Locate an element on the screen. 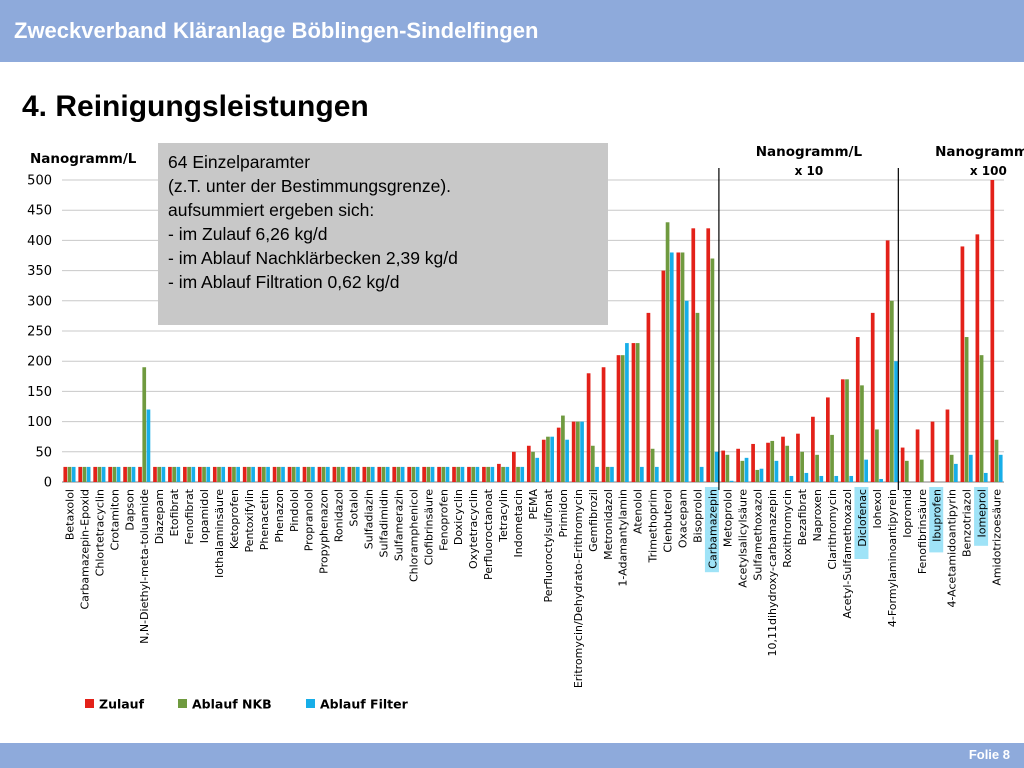 This screenshot has height=768, width=1024. x-category-label: Ketoprofen is located at coordinates (234, 519).